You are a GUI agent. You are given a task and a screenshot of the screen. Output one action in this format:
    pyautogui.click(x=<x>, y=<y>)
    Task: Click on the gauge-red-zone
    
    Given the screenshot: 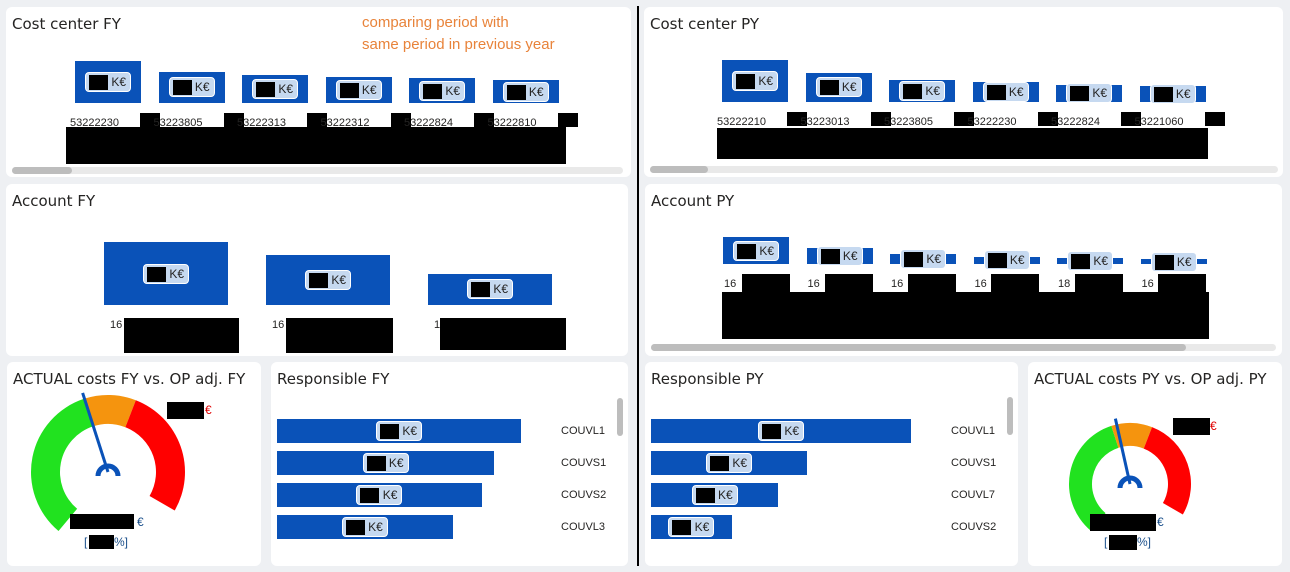 What is the action you would take?
    pyautogui.click(x=155, y=455)
    